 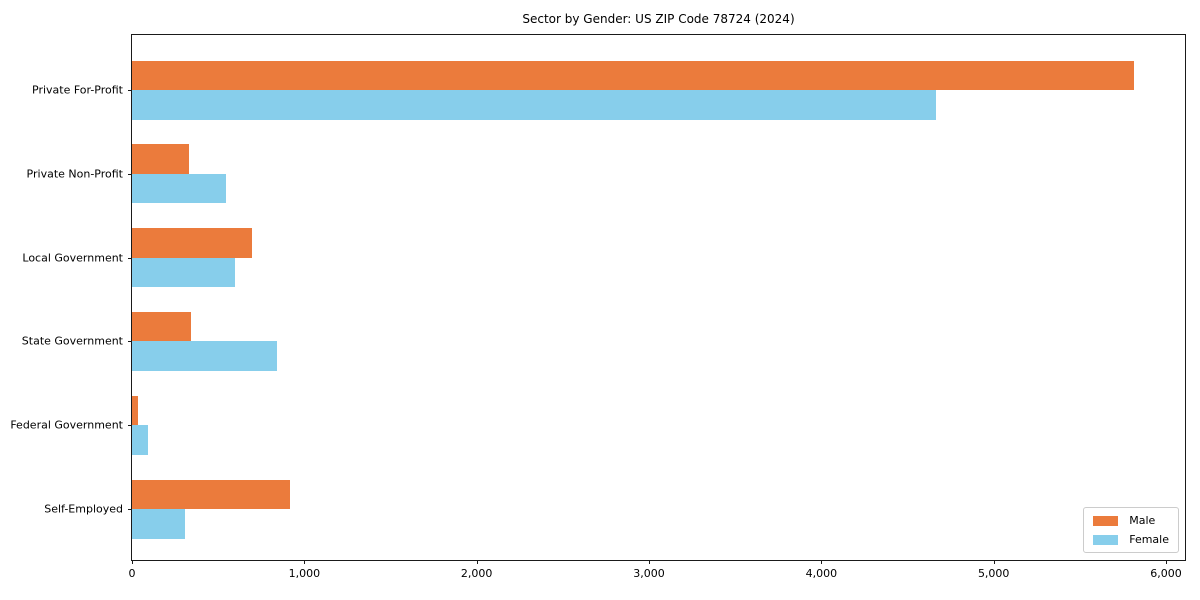 I want to click on legend-entry-male: Male, so click(x=1131, y=520).